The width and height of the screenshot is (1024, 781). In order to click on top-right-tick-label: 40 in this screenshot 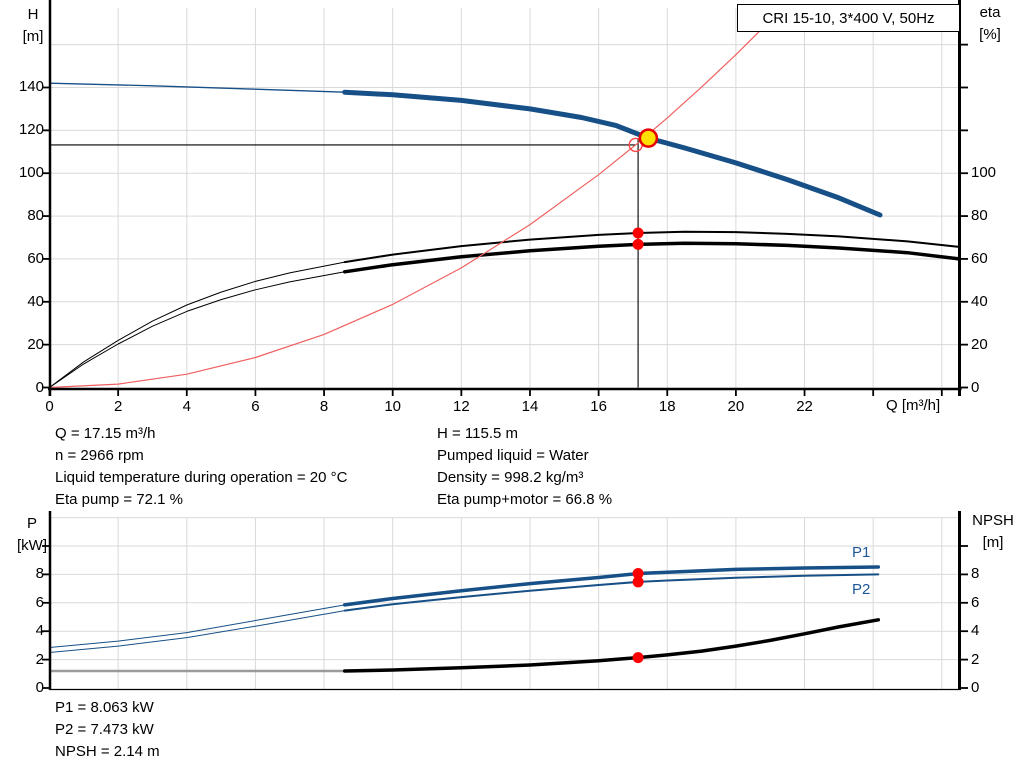, I will do `click(979, 301)`.